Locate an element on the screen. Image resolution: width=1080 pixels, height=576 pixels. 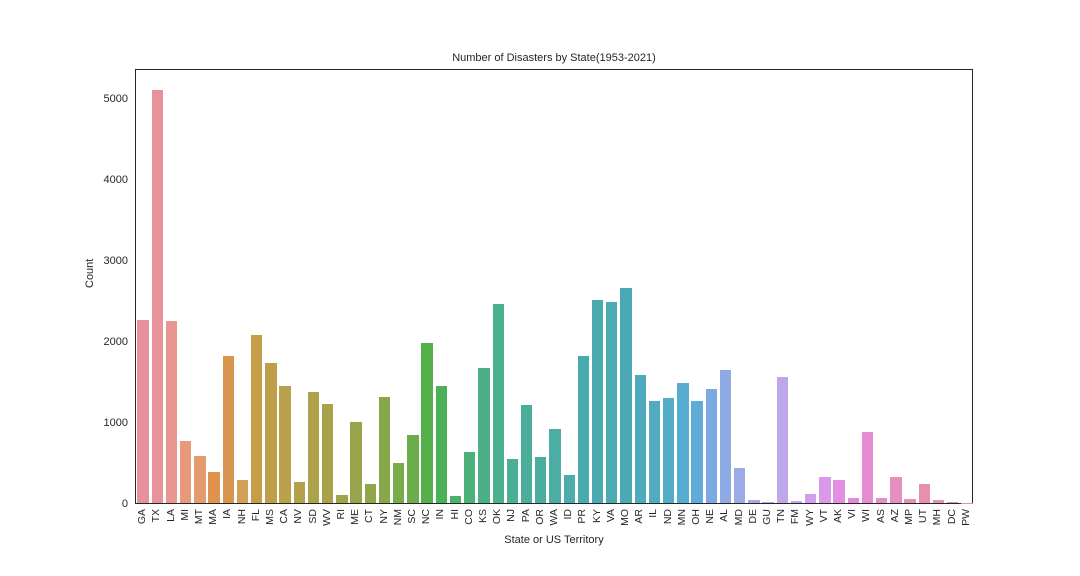
x-tick-label: MI is located at coordinates (184, 515).